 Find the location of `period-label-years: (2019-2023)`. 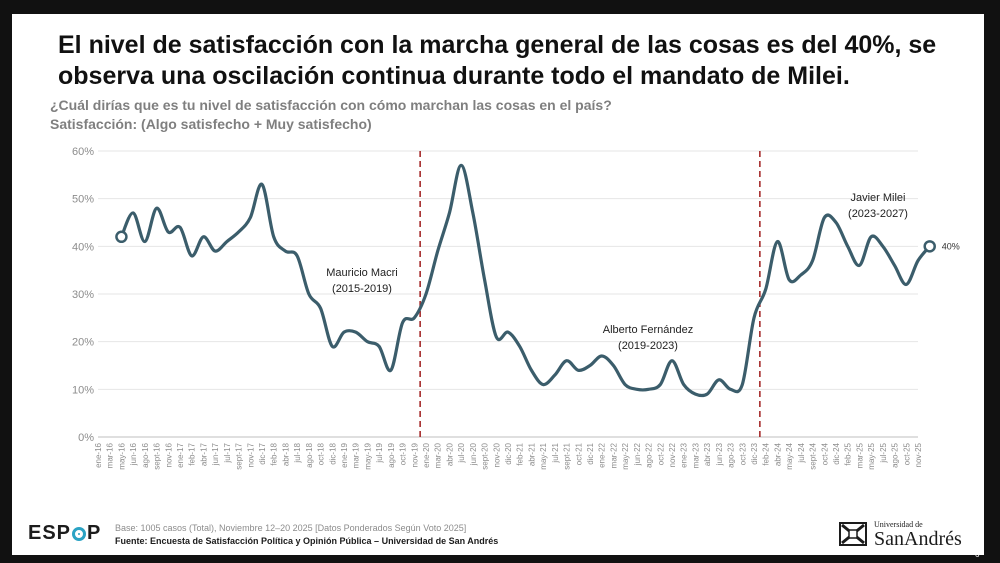

period-label-years: (2019-2023) is located at coordinates (648, 346).